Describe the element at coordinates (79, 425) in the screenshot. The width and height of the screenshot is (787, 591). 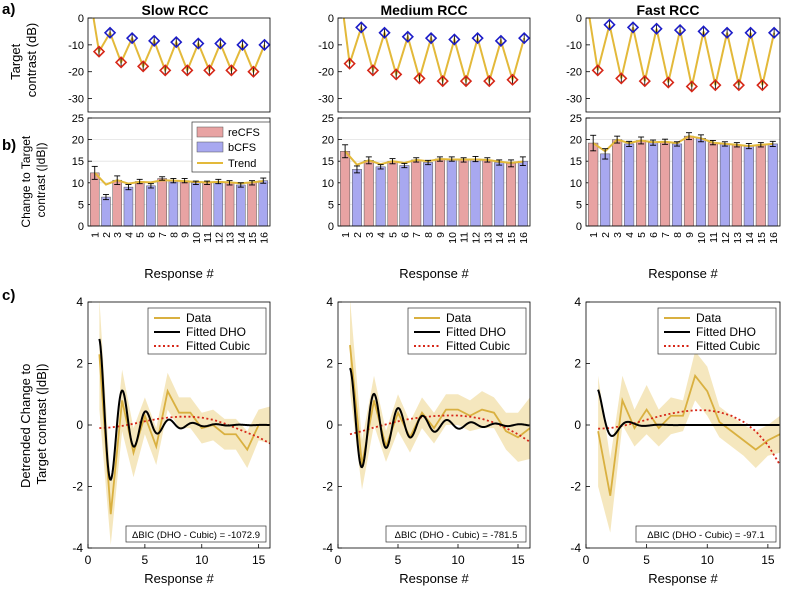
I see `detrended-ytick-label-0: 0` at that location.